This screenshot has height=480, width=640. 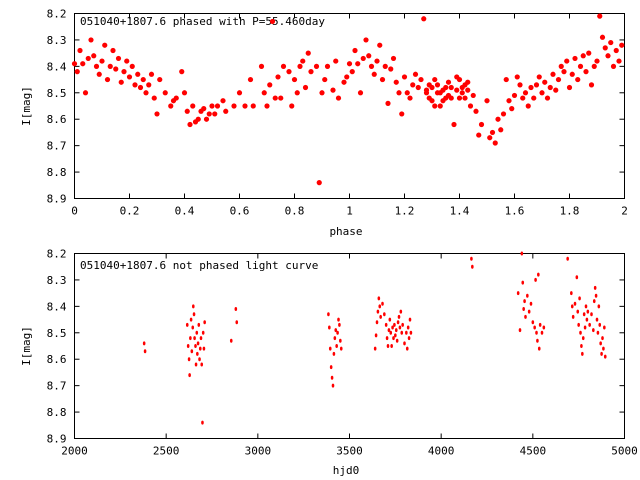 I want to click on x-tick-label: 2500, so click(x=166, y=451).